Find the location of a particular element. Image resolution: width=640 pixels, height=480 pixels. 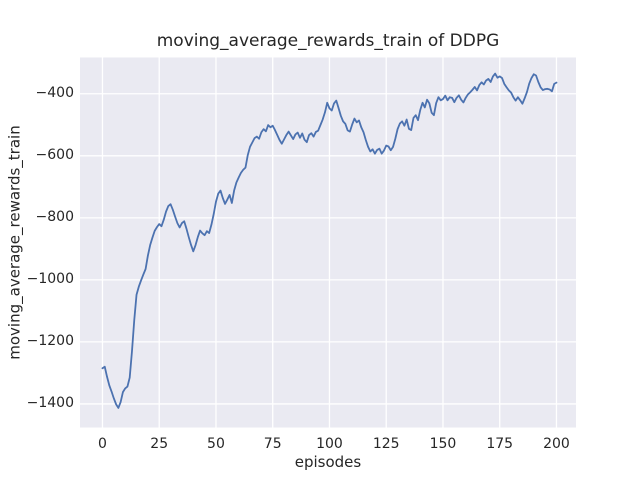

x-tick-label: 50 is located at coordinates (216, 444).